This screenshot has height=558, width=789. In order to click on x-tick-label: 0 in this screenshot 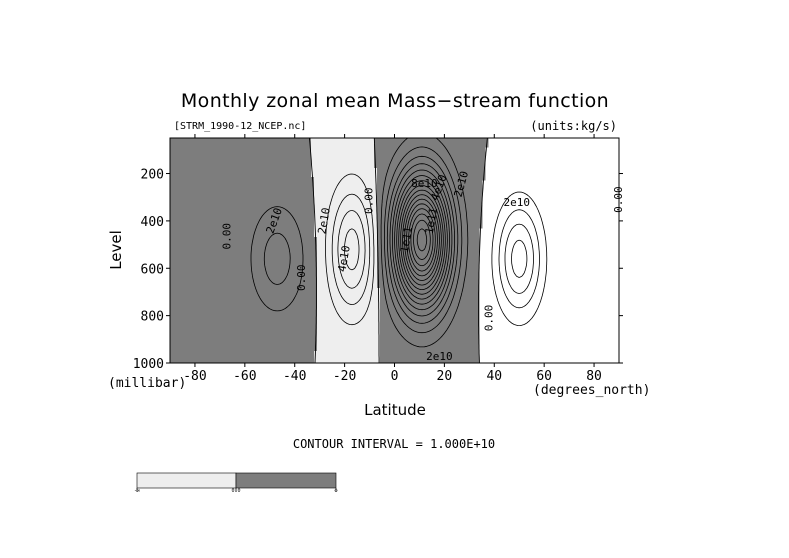, I will do `click(395, 376)`.